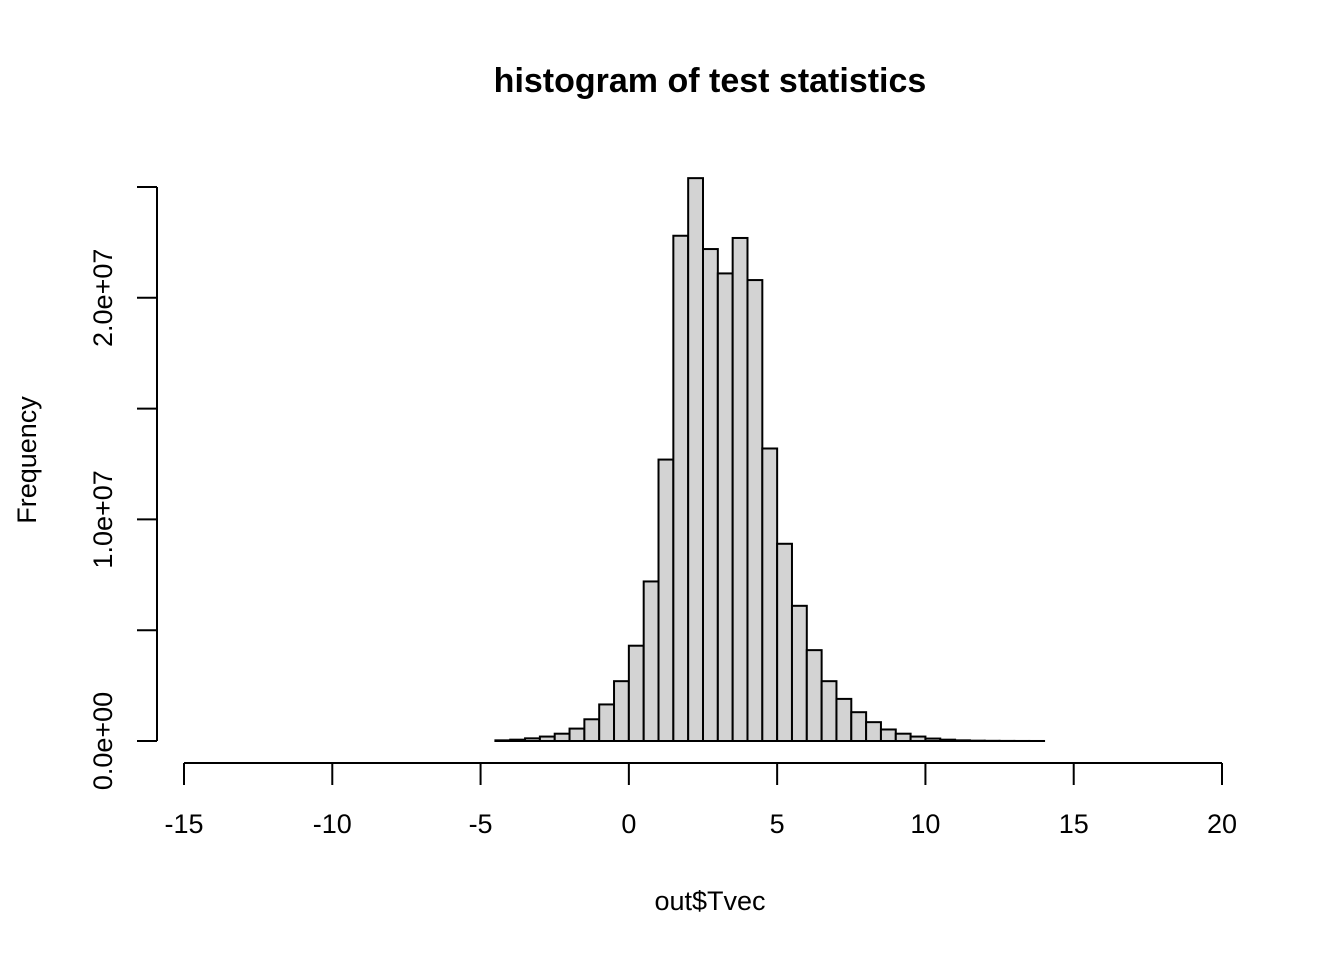 Image resolution: width=1344 pixels, height=960 pixels. Describe the element at coordinates (27, 460) in the screenshot. I see `y-axis-label: Frequency` at that location.